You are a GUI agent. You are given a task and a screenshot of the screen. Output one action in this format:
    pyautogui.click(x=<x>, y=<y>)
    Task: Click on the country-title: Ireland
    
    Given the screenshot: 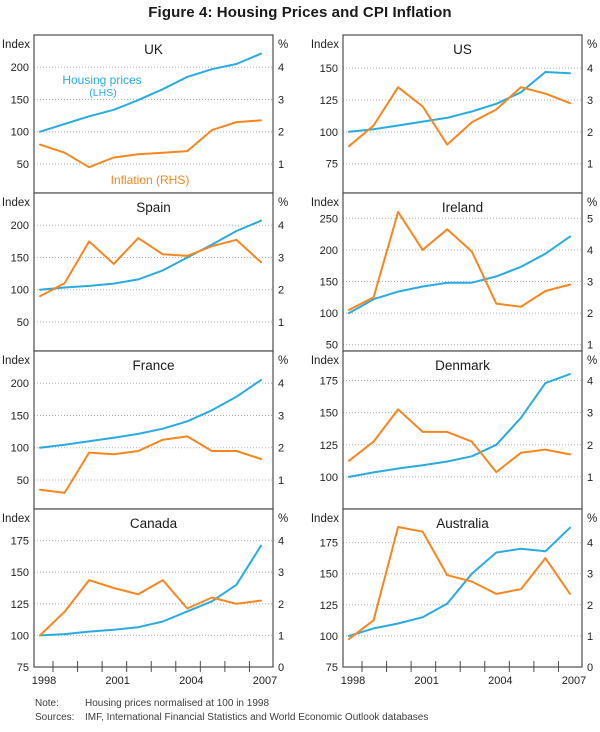 What is the action you would take?
    pyautogui.click(x=462, y=207)
    